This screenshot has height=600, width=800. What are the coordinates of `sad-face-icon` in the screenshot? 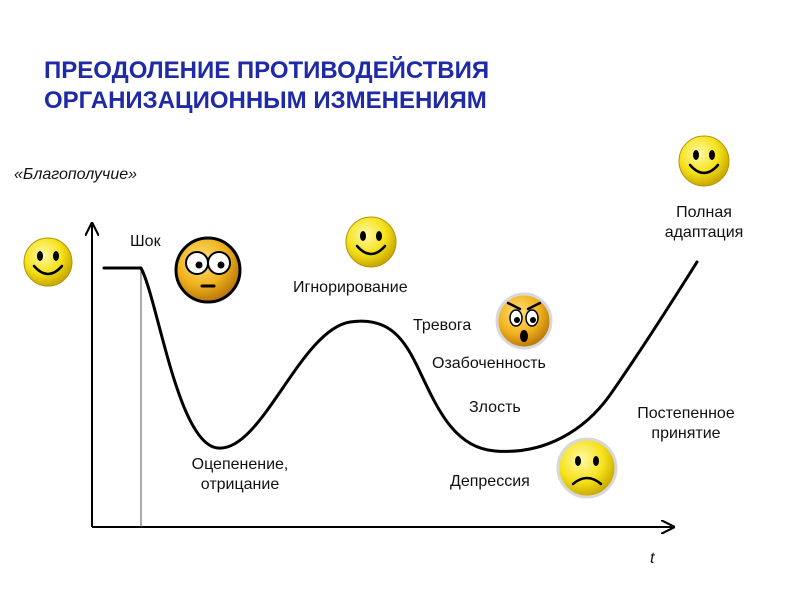 It's located at (587, 468).